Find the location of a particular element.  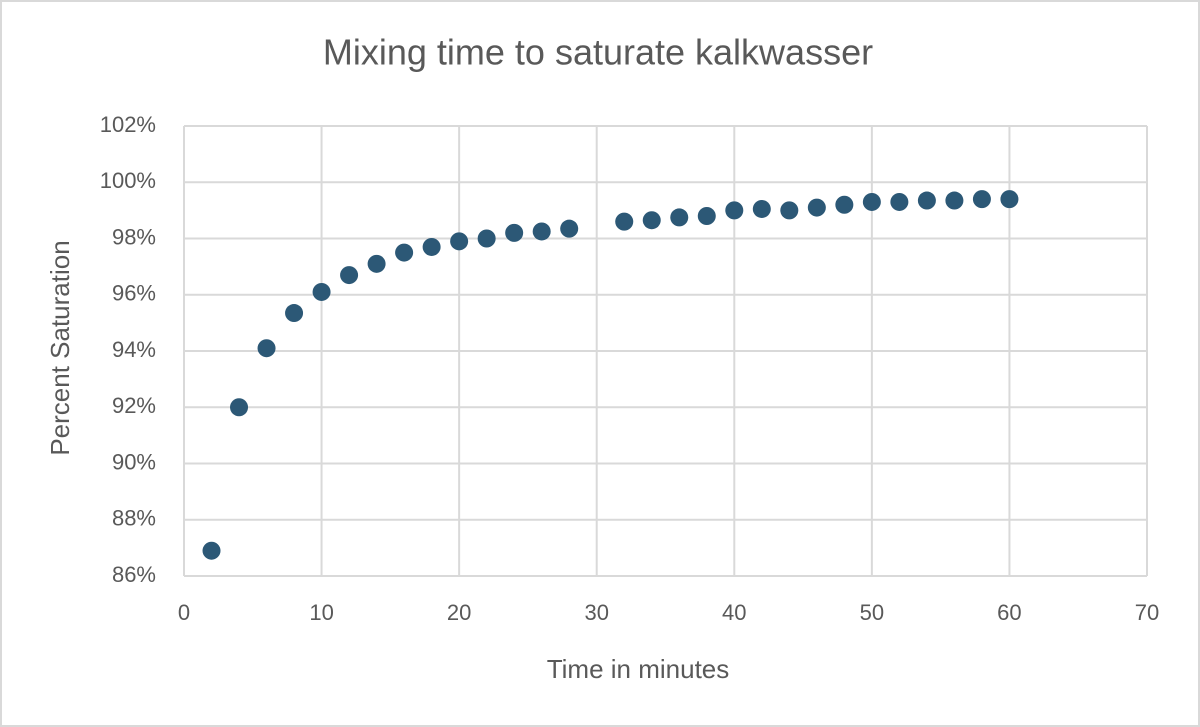

y-tick-label: 98% is located at coordinates (134, 236).